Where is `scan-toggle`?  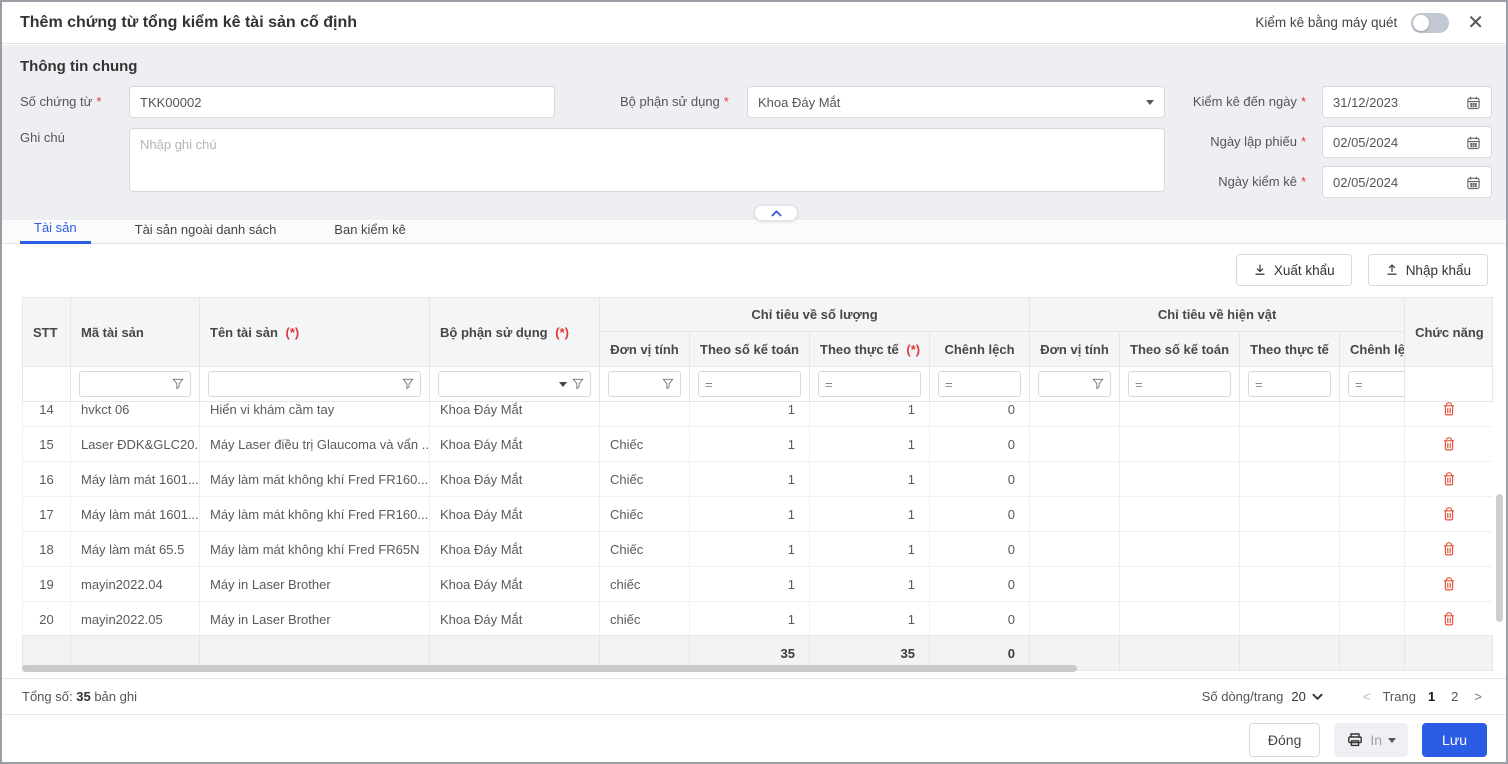 scan-toggle is located at coordinates (1430, 22).